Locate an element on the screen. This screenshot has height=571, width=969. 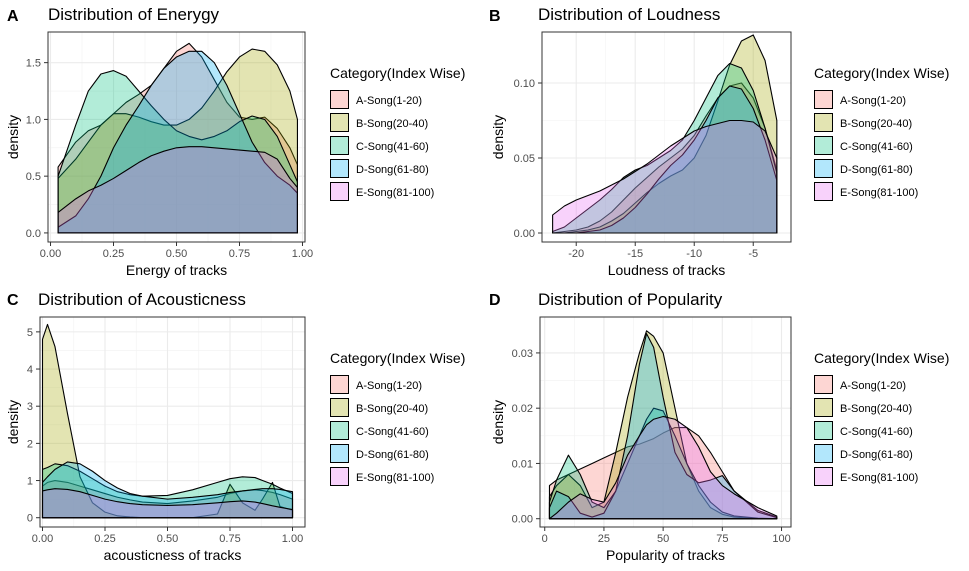
y-tick-label: 4 is located at coordinates (30, 370).